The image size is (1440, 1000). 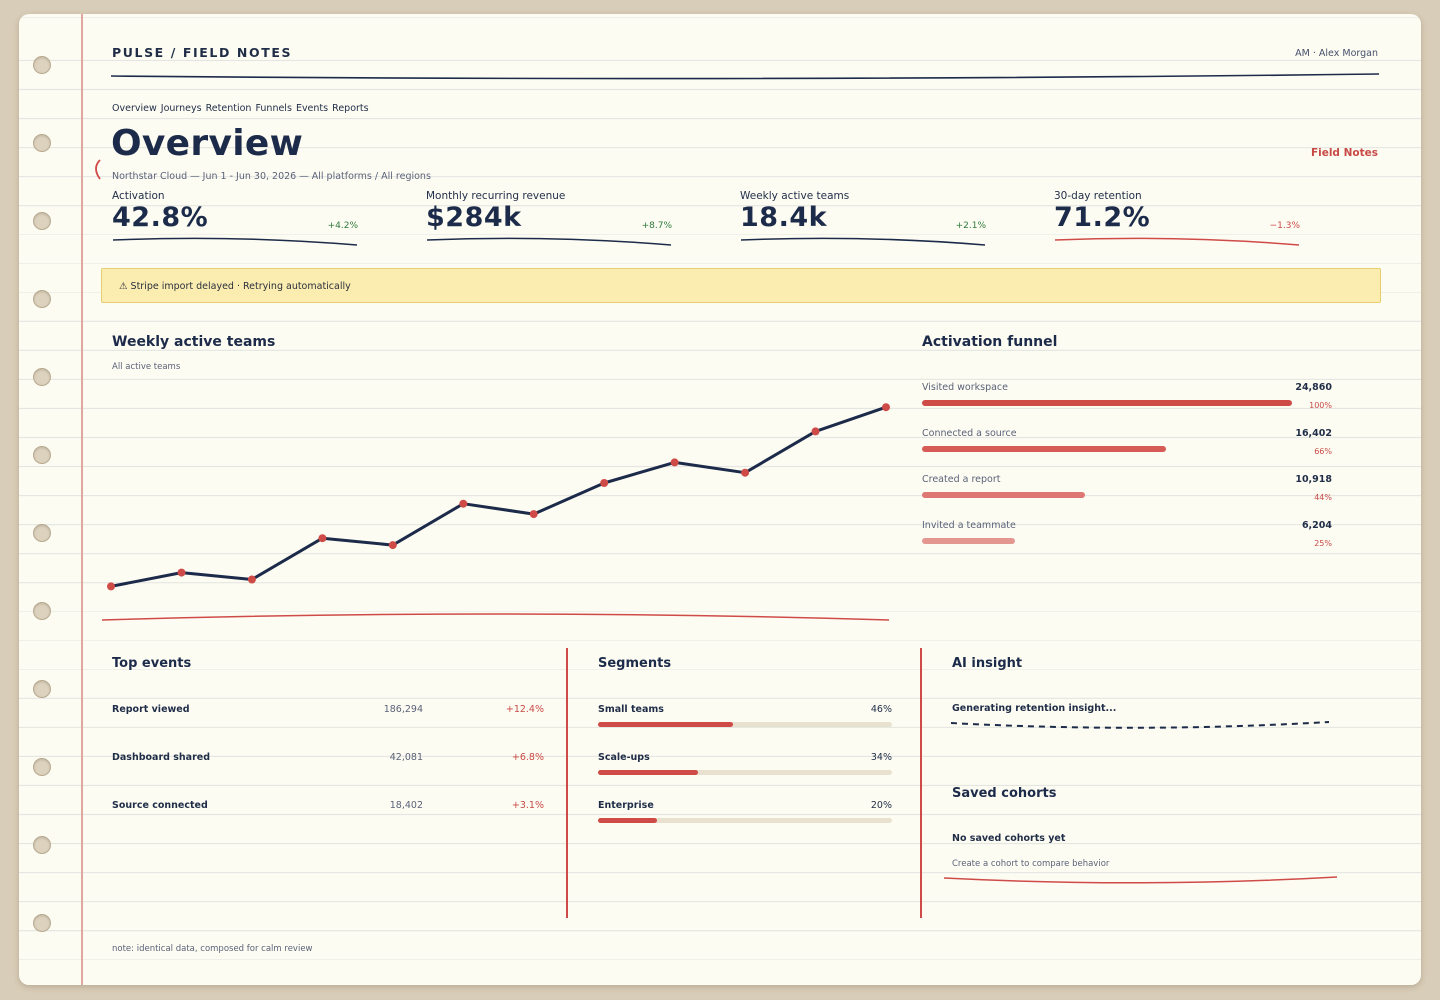 I want to click on cohorts-underline, so click(x=1140, y=880).